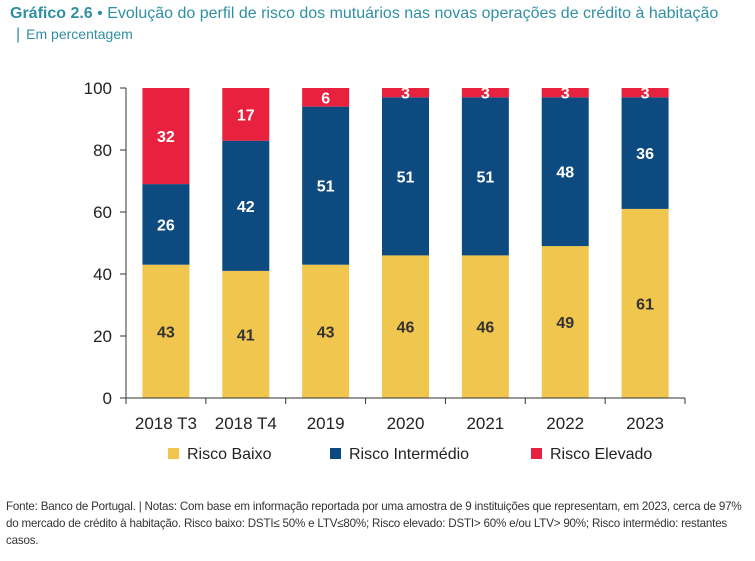 This screenshot has width=755, height=561. What do you see at coordinates (102, 212) in the screenshot?
I see `y-tick-label: 60` at bounding box center [102, 212].